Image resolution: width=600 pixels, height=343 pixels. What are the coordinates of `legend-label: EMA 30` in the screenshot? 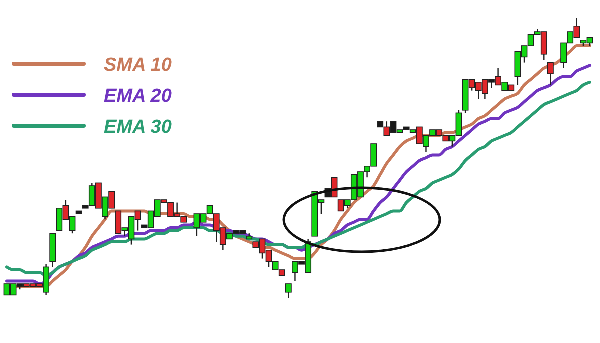 It's located at (138, 127).